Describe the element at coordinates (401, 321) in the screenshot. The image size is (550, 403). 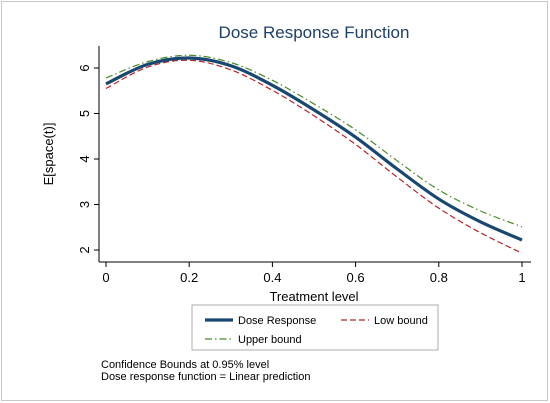
I see `legend-label-low-bound: Low bound` at that location.